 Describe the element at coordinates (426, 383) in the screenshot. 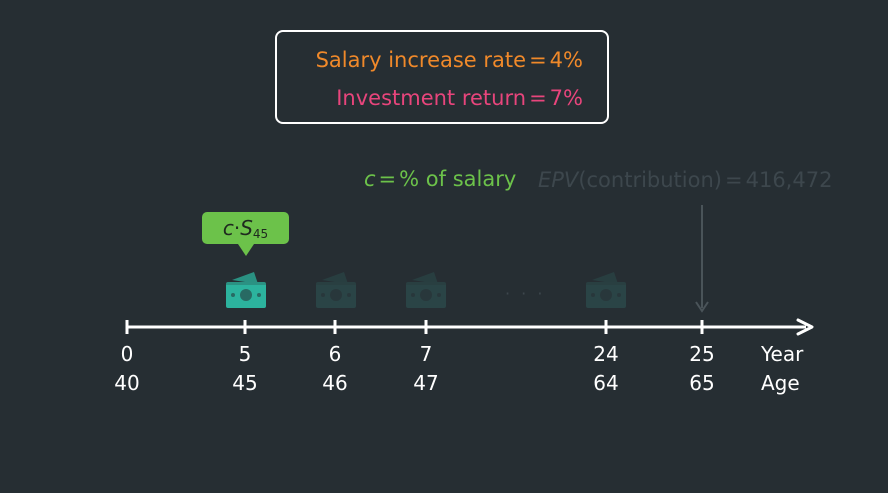

I see `age-label-47: 47` at that location.